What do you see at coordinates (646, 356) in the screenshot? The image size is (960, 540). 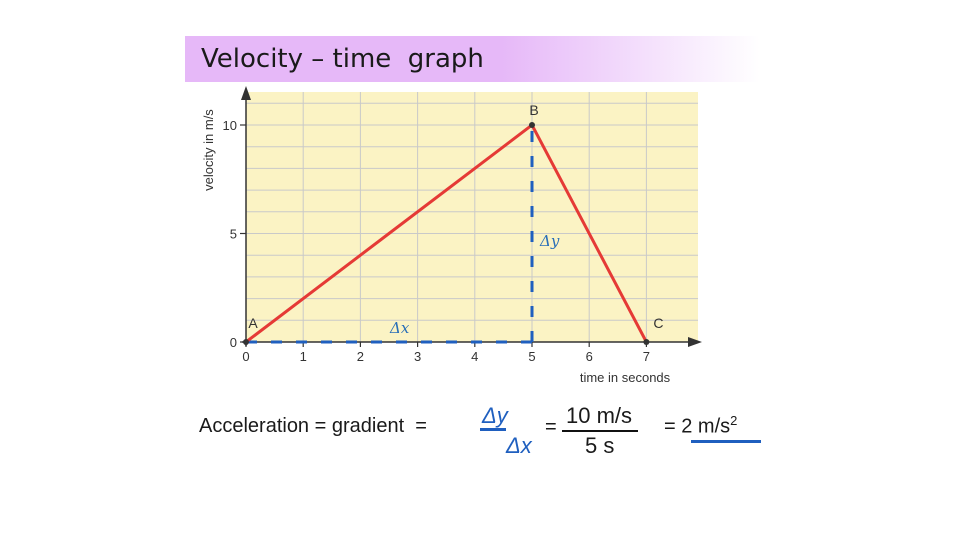 I see `x-tick-label: 7` at bounding box center [646, 356].